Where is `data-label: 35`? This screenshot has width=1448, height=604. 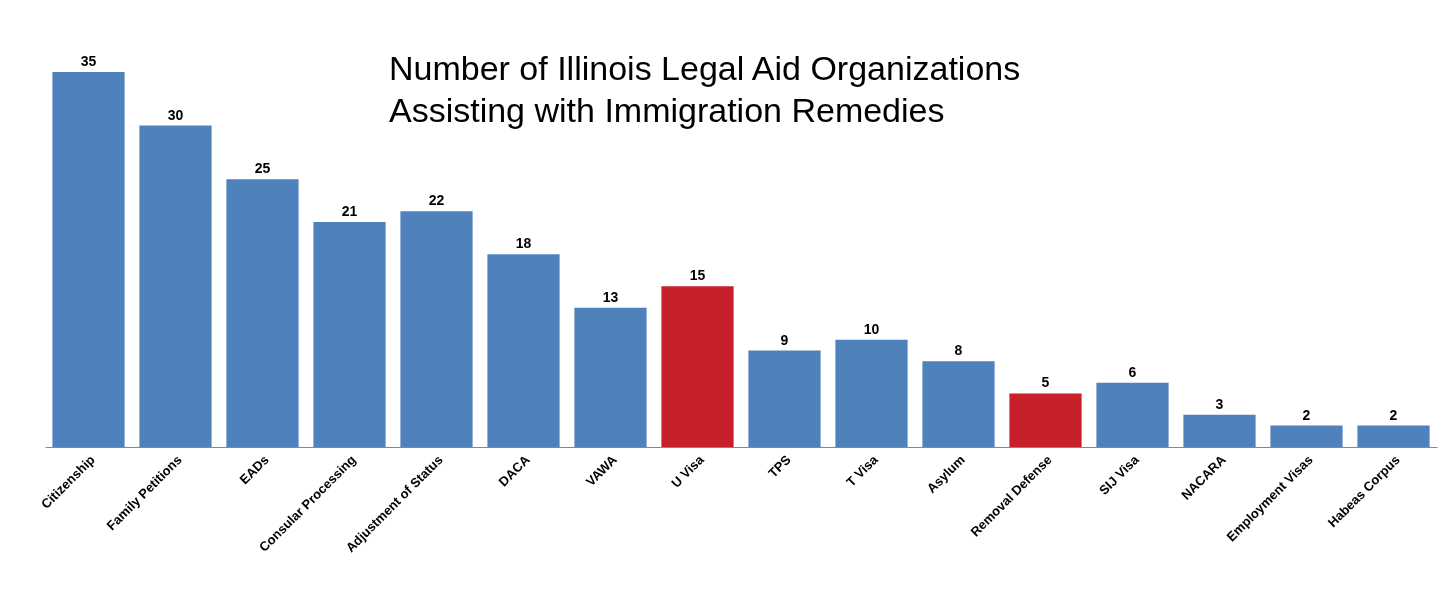 data-label: 35 is located at coordinates (88, 61).